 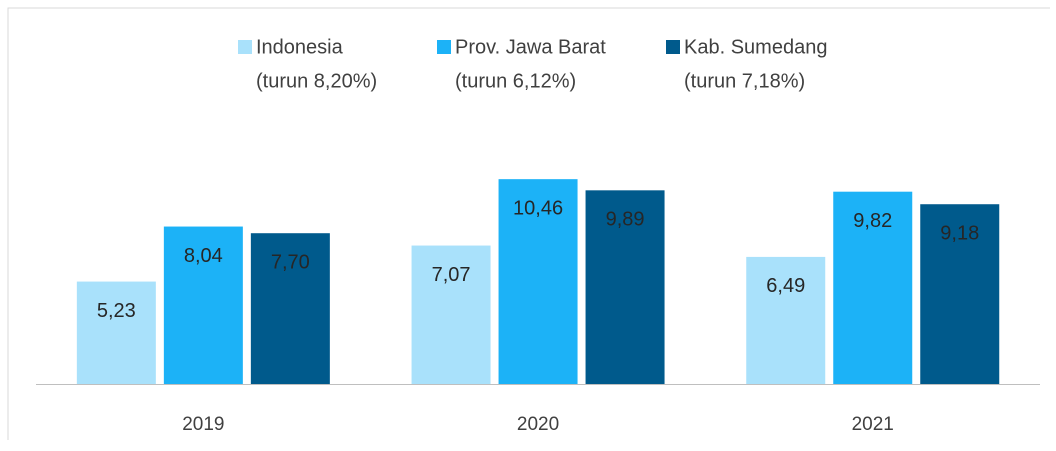 I want to click on x-tick-label: 2021, so click(x=873, y=424).